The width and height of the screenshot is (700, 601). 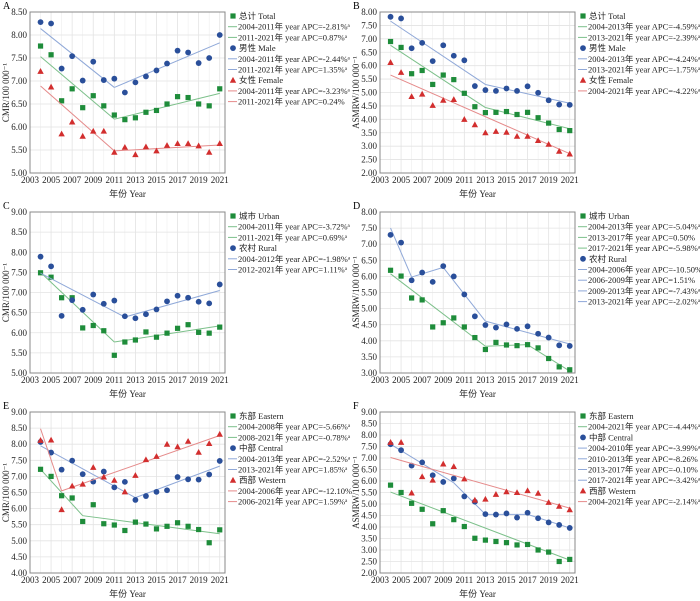 What do you see at coordinates (607, 48) in the screenshot?
I see `legend-label: 男性 Male` at bounding box center [607, 48].